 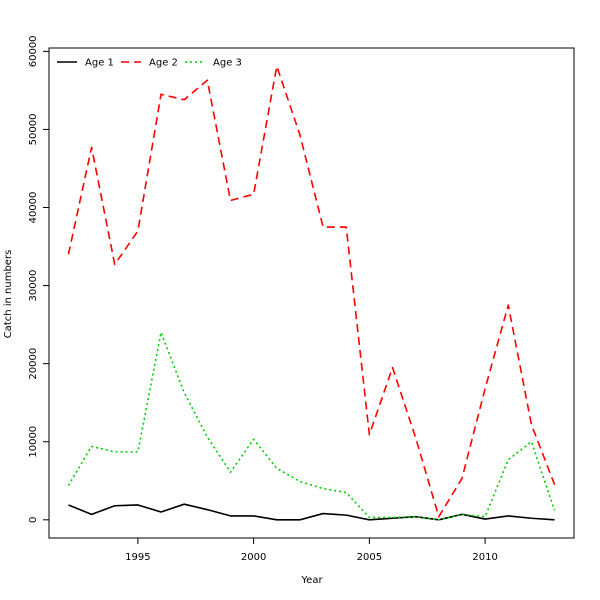 I want to click on legend-item-age-3: Age 3, so click(x=213, y=63).